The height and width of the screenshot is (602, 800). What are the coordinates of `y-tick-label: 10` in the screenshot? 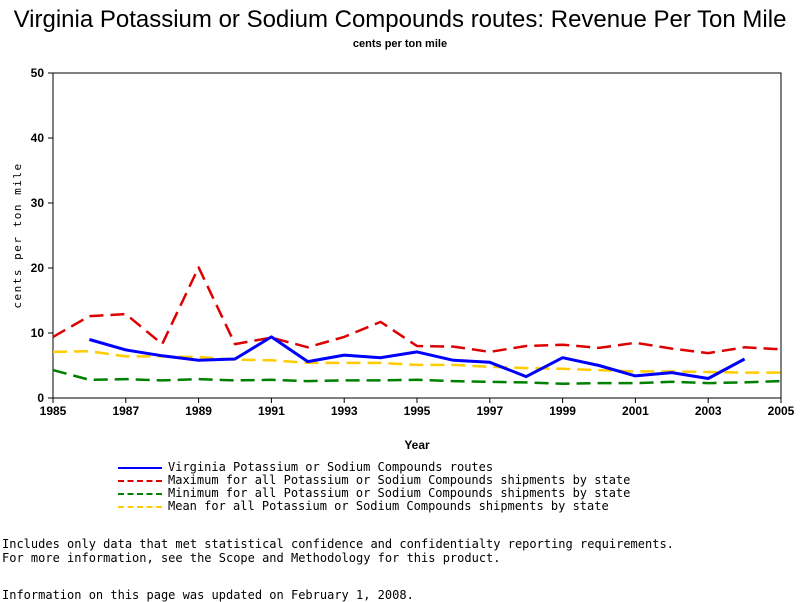 It's located at (38, 333).